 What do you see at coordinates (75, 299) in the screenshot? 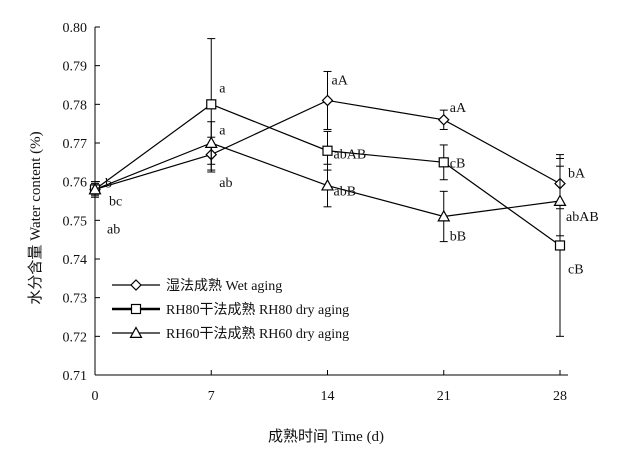
I see `y-tick-label: 0.73` at bounding box center [75, 299].